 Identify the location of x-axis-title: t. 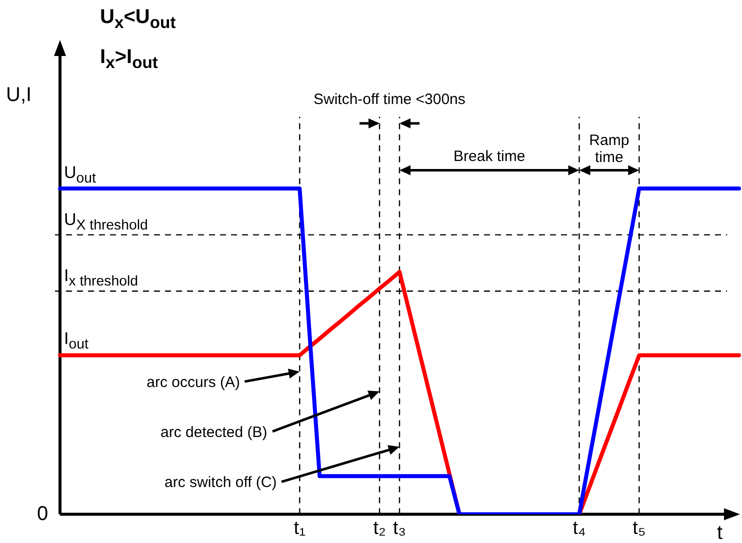
(720, 532).